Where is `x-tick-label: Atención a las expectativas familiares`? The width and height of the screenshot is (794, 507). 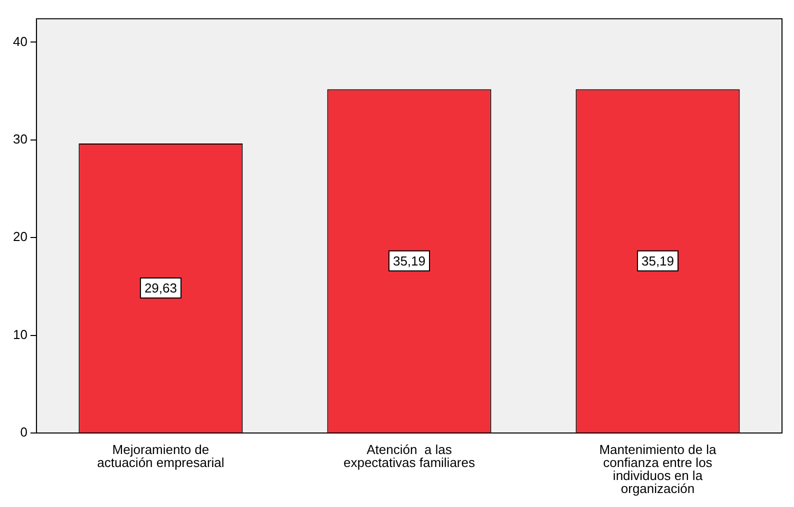 x-tick-label: Atención a las expectativas familiares is located at coordinates (409, 456).